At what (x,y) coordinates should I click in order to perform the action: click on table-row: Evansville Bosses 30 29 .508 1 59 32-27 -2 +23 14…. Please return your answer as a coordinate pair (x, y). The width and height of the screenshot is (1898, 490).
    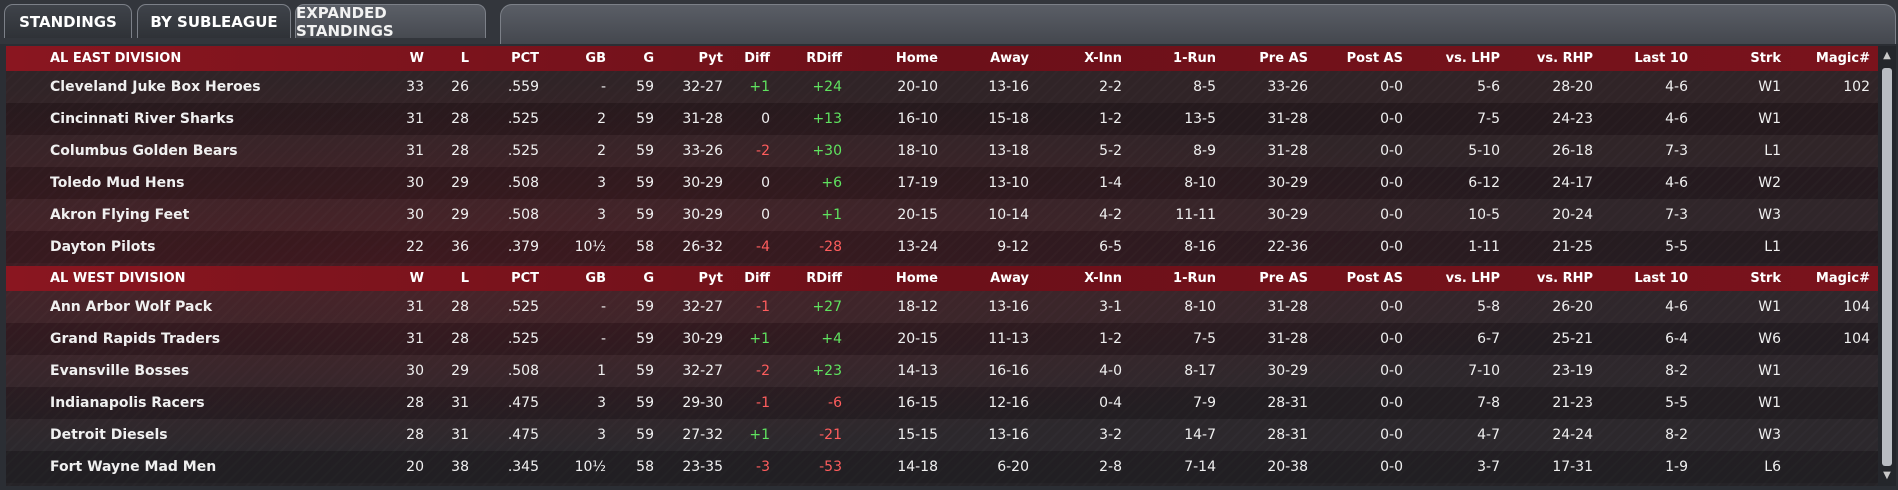
    Looking at the image, I should click on (942, 371).